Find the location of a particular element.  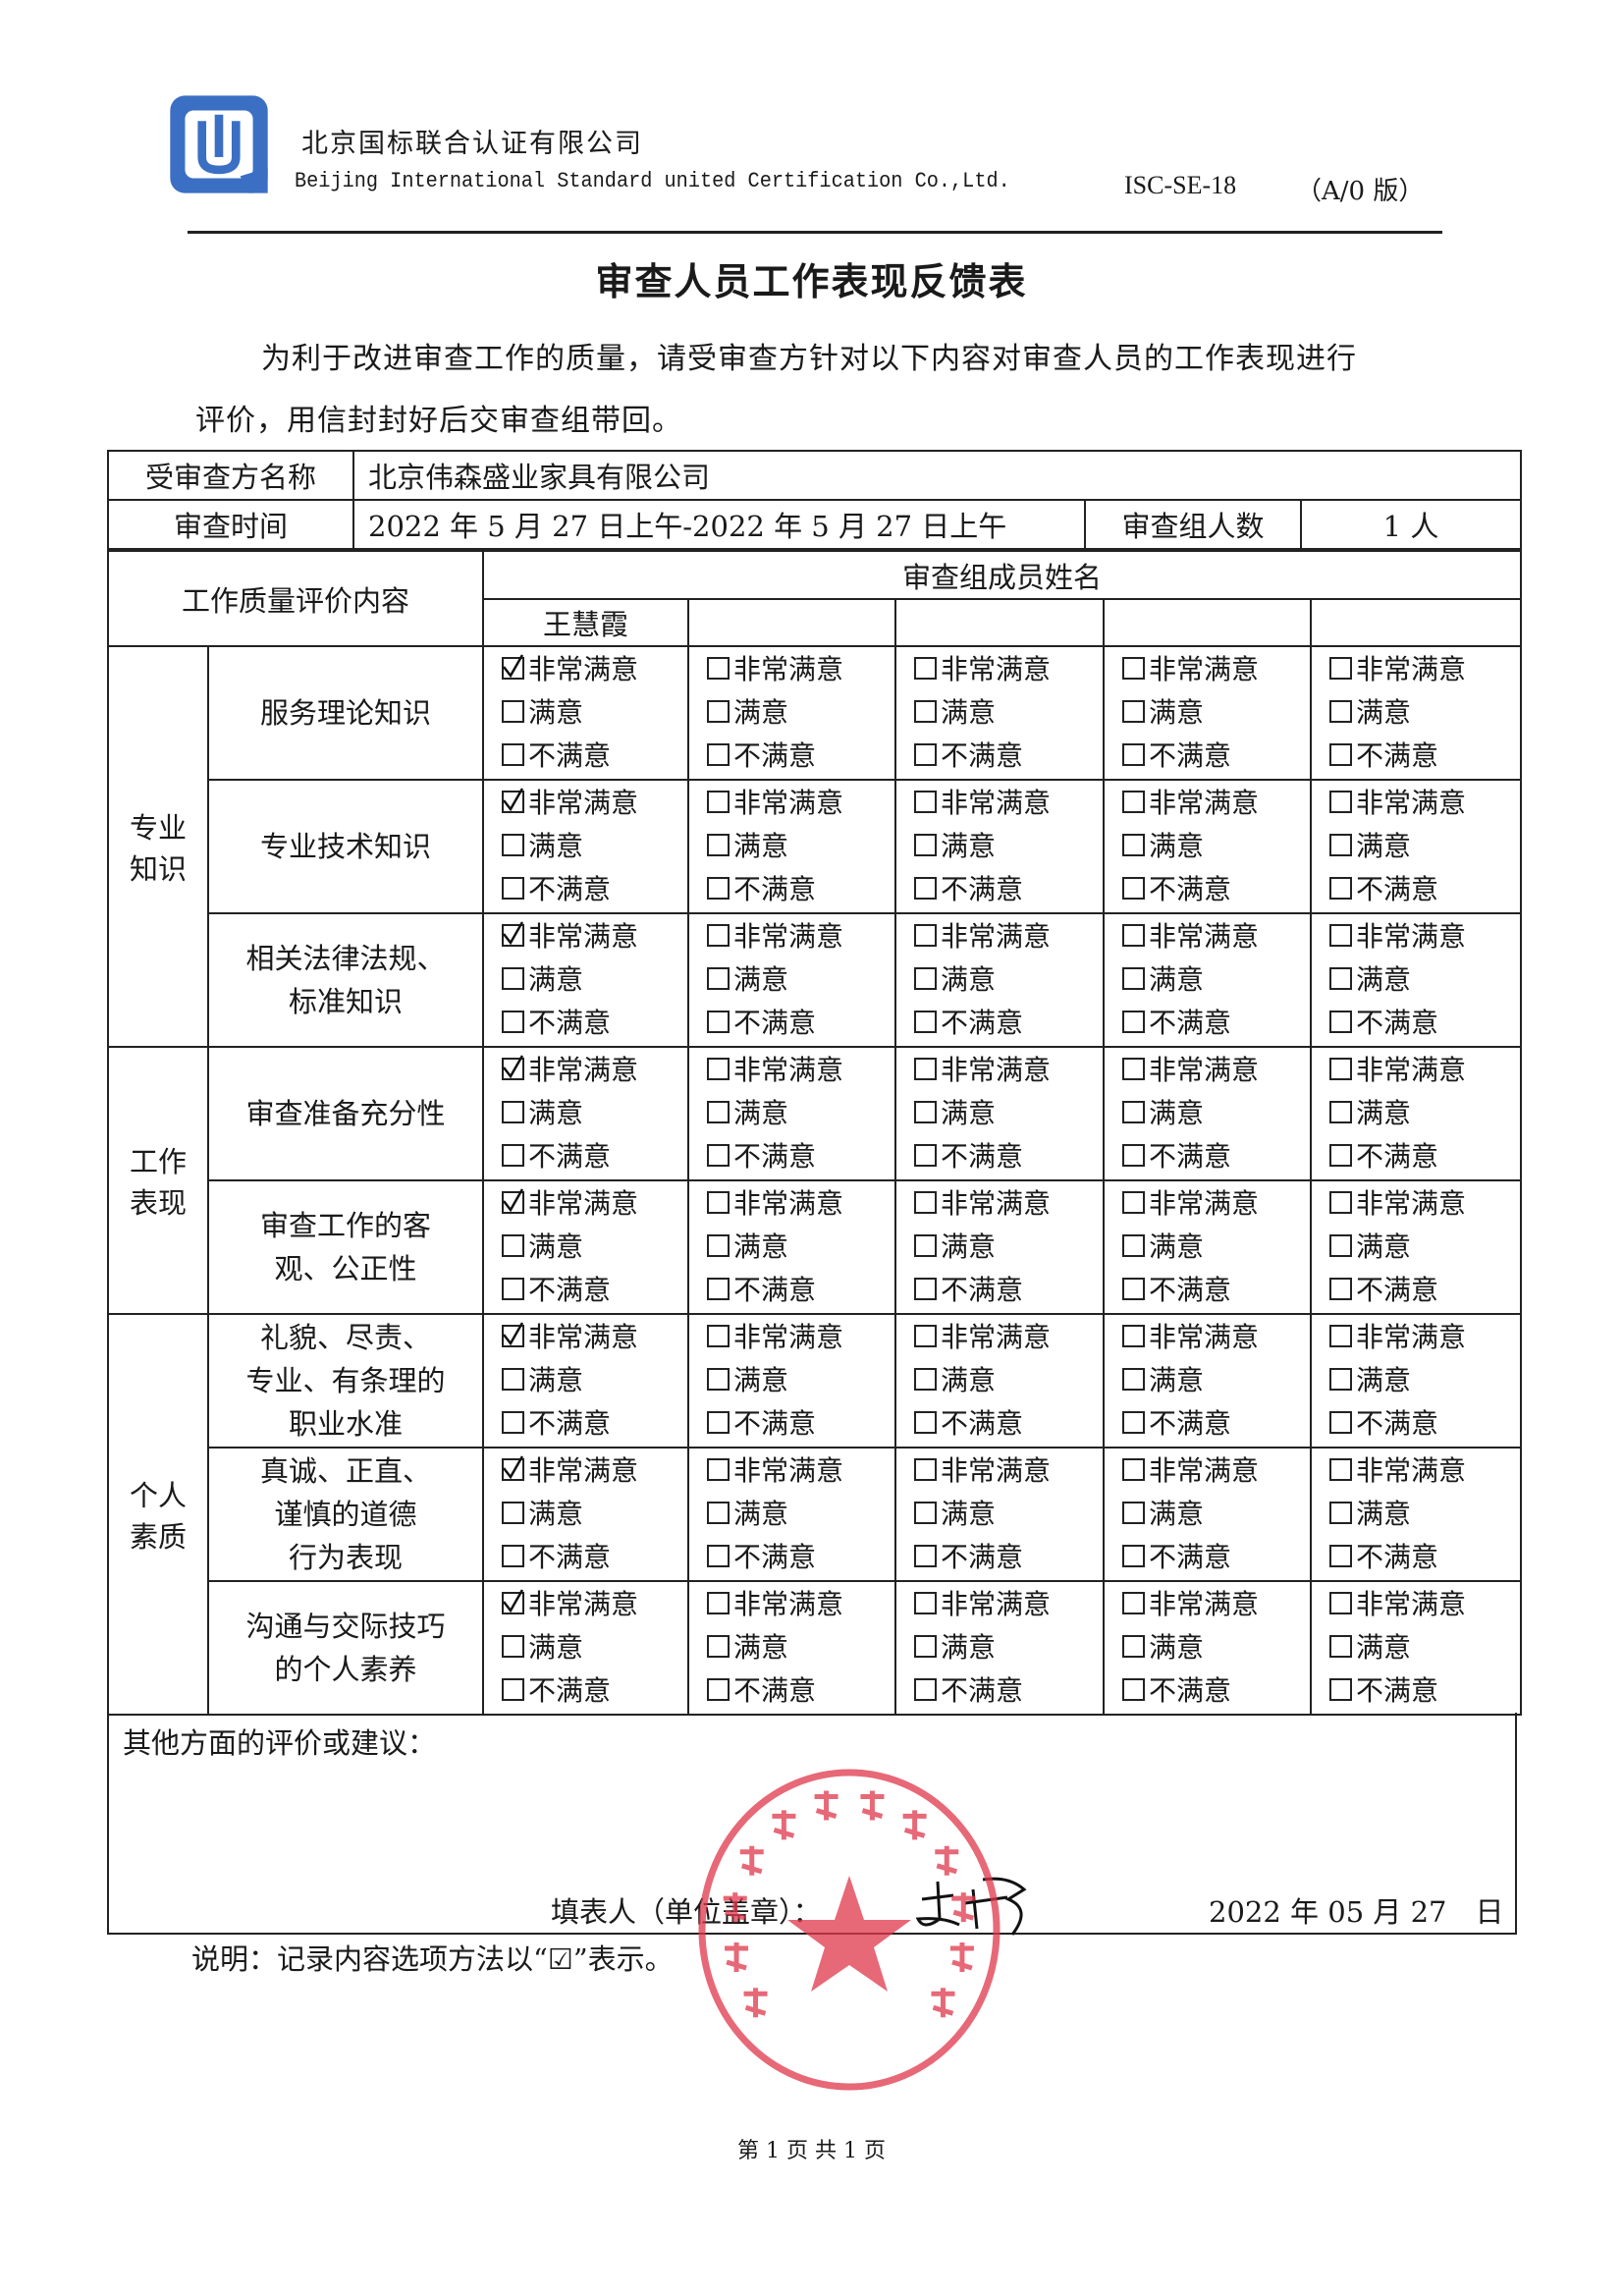

audit-time-value: 2022 年 5 月 27 日上午-2022 年 5 月 27 日上午 is located at coordinates (719, 524).